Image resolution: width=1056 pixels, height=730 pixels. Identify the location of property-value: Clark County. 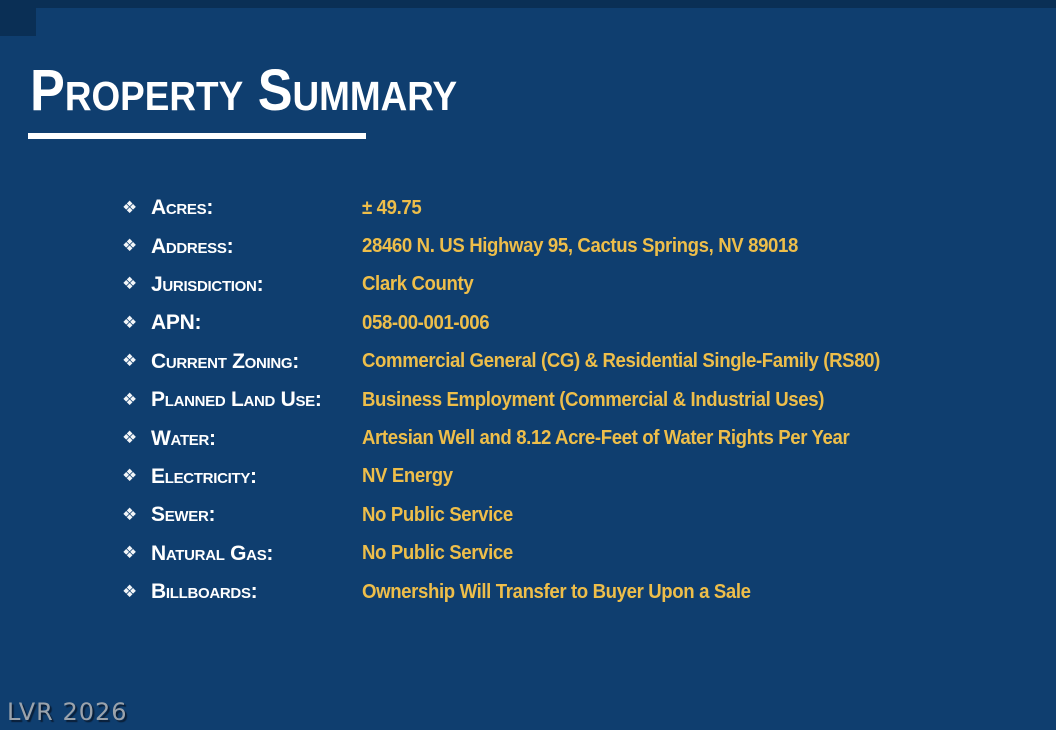
(418, 284).